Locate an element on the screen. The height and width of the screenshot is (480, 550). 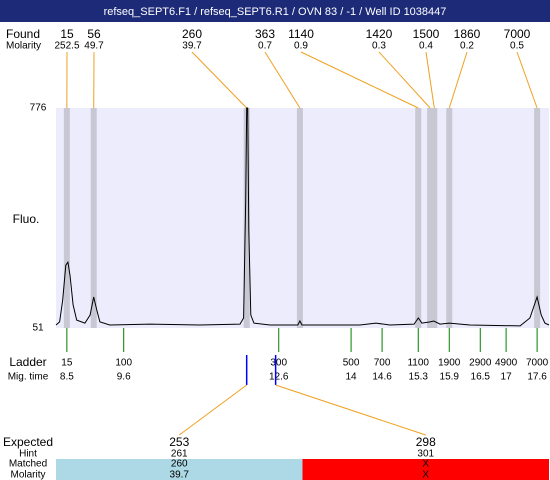
expected-label: Expected is located at coordinates (28, 442).